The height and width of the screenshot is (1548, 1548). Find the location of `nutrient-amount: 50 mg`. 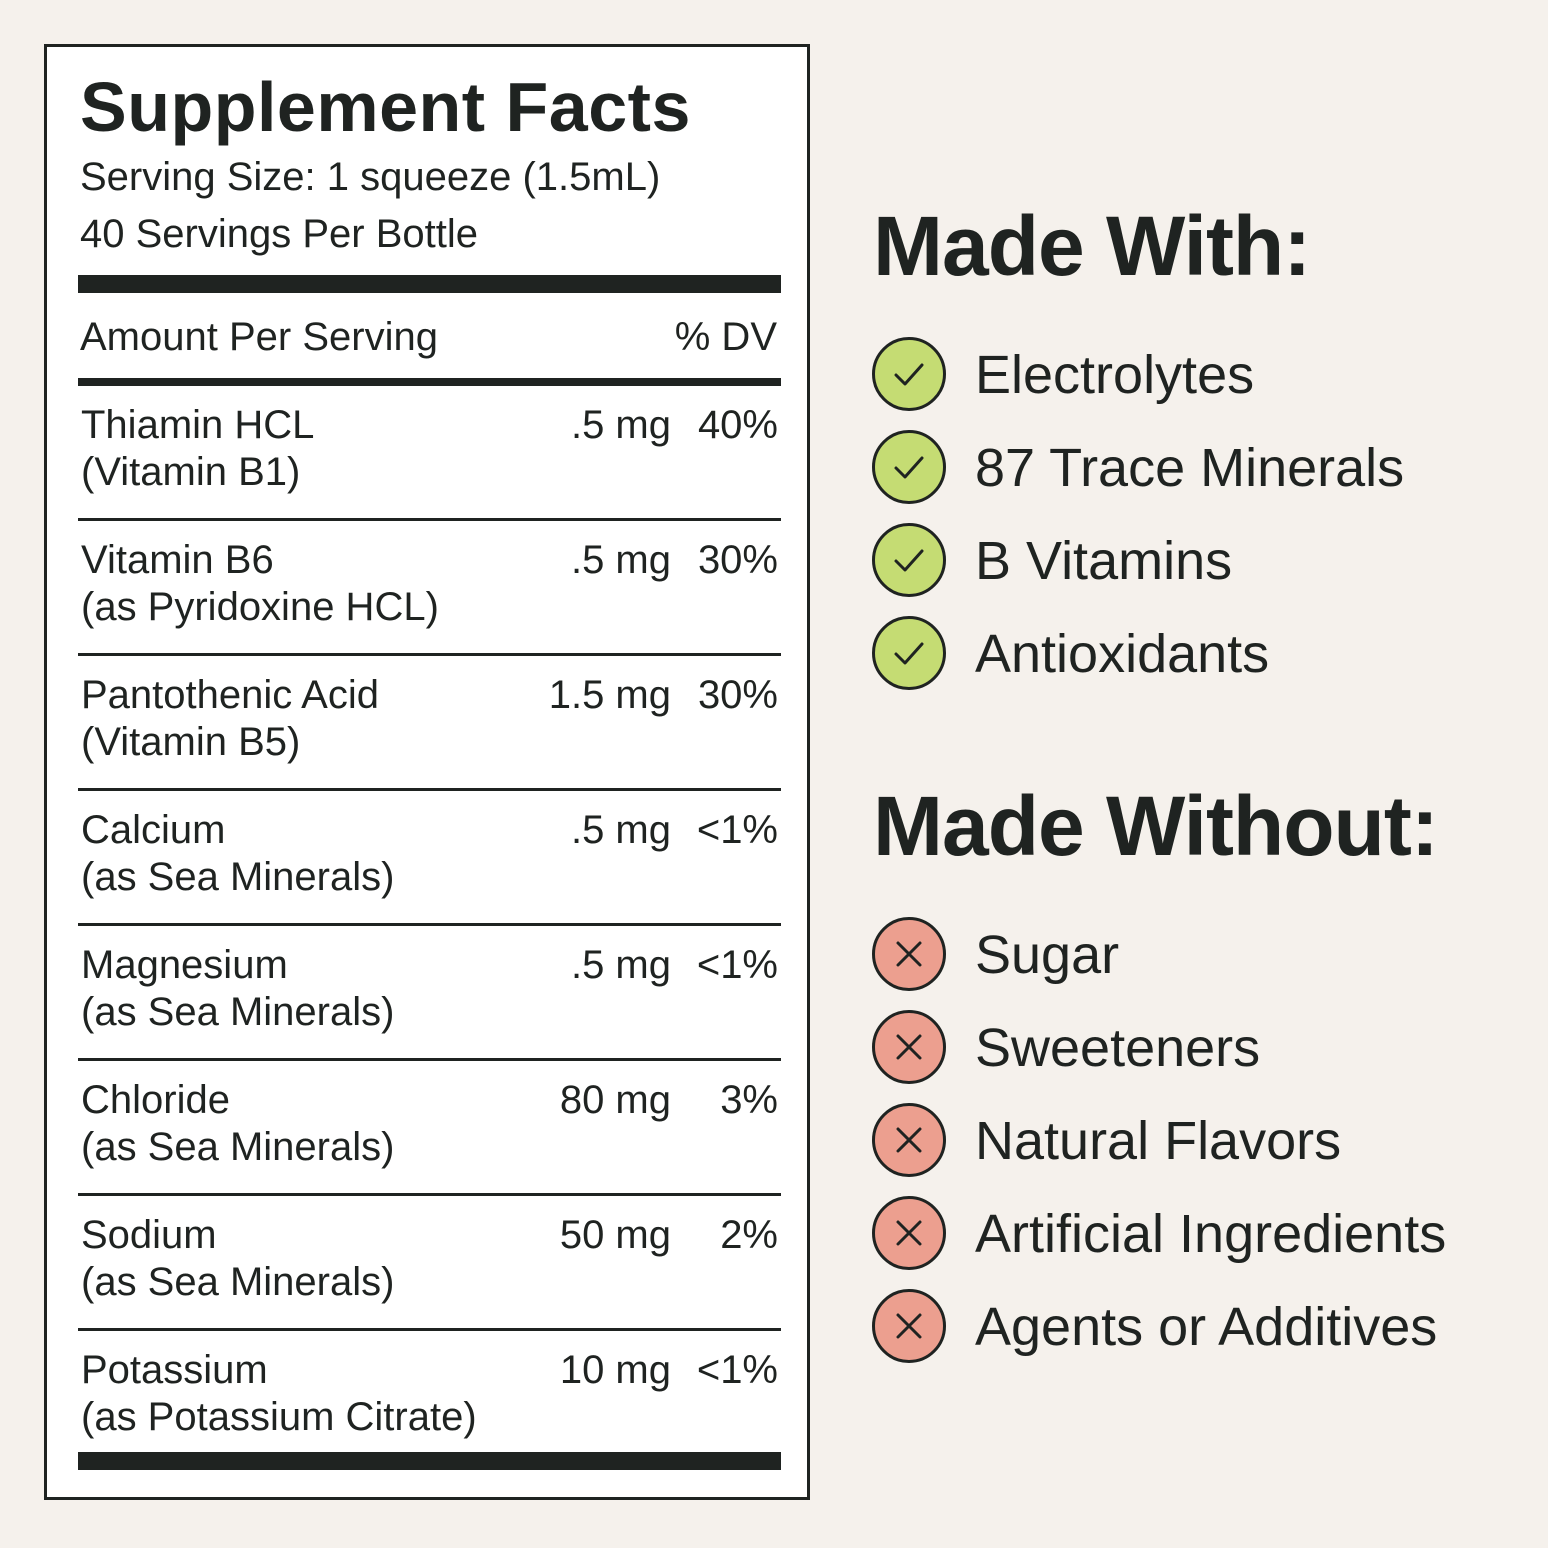

nutrient-amount: 50 mg is located at coordinates (615, 1235).